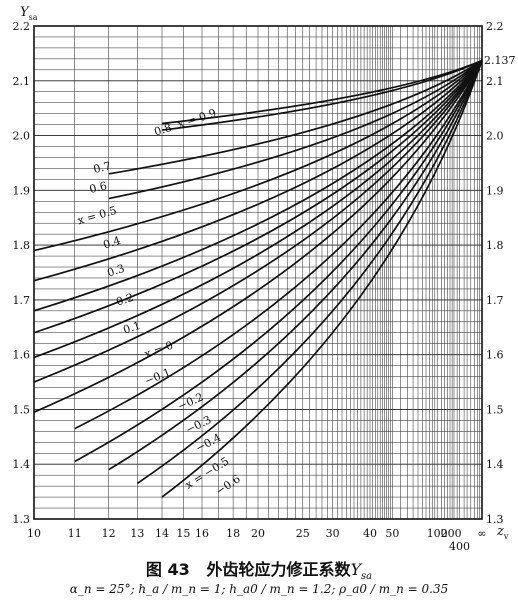 Image resolution: width=518 pixels, height=605 pixels. Describe the element at coordinates (22, 409) in the screenshot. I see `y-tick-label: 1.5` at that location.